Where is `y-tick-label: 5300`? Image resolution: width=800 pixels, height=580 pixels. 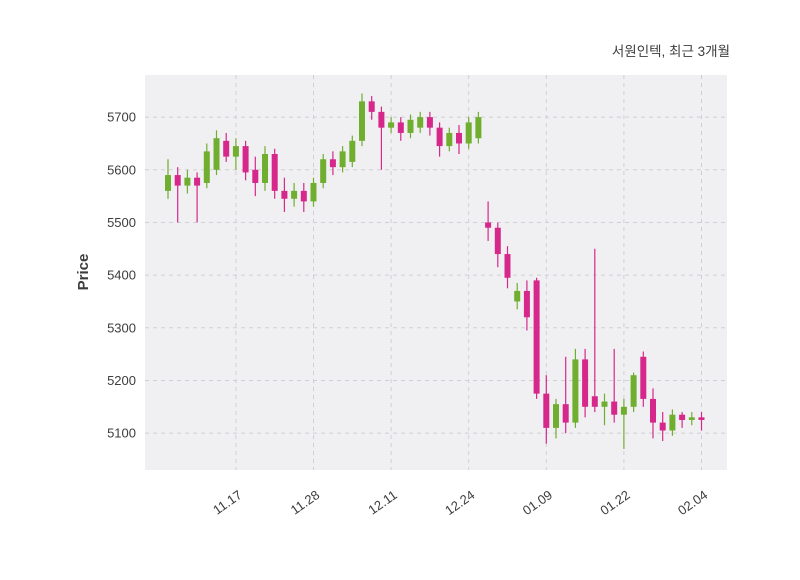 y-tick-label: 5300 is located at coordinates (121, 327).